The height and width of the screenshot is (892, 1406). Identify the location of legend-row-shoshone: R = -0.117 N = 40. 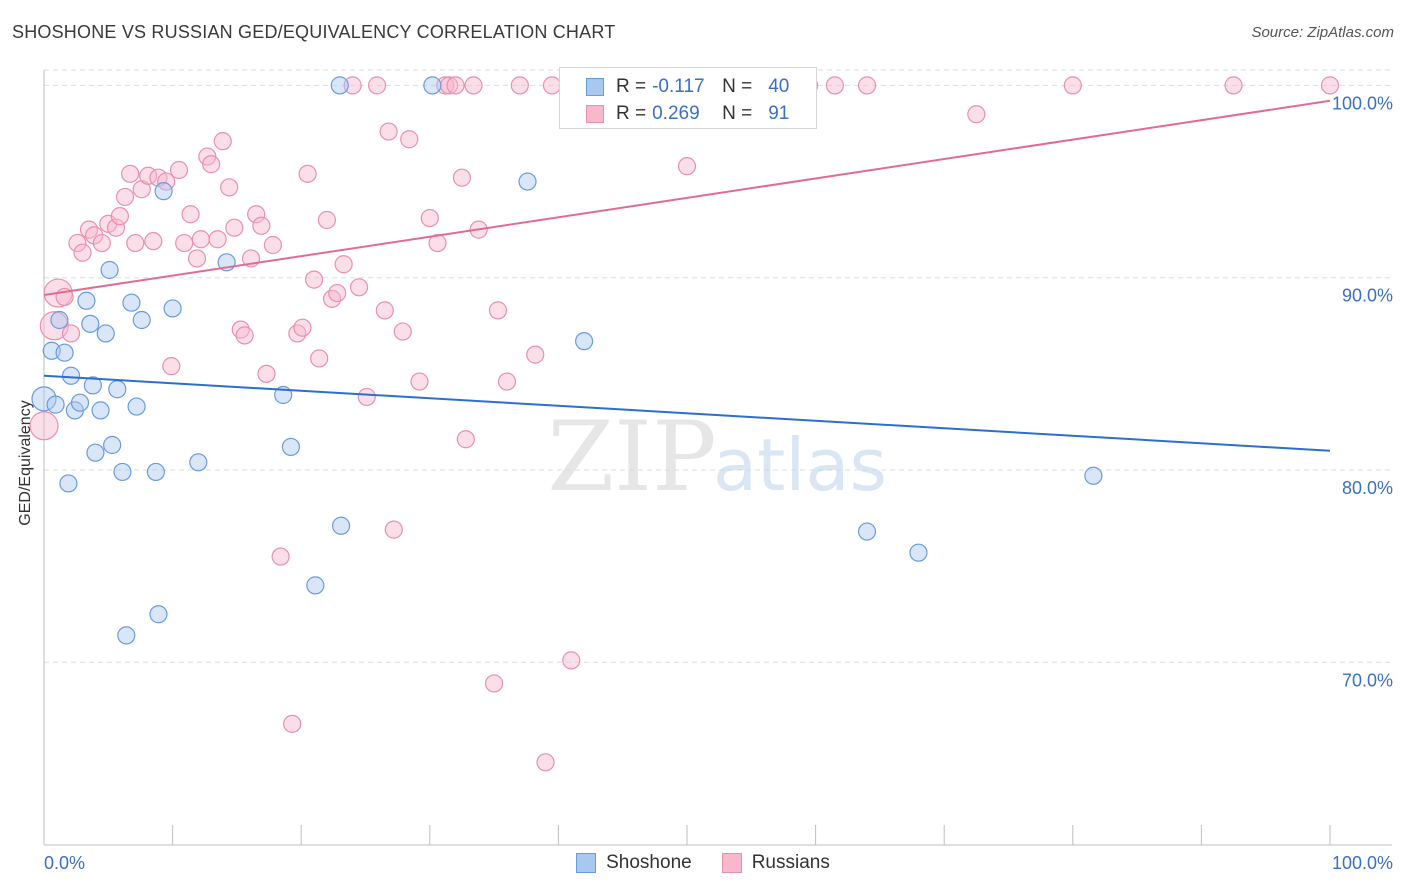
(687, 87).